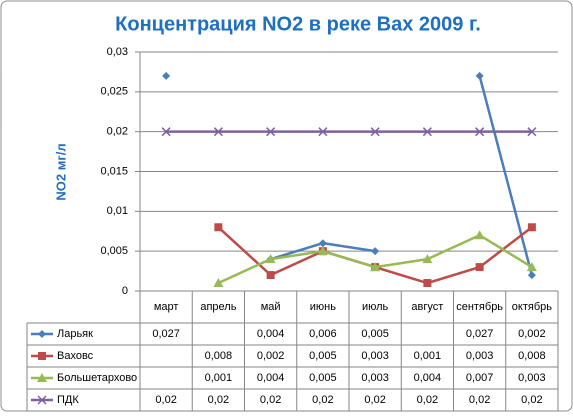 The height and width of the screenshot is (417, 573). What do you see at coordinates (60, 171) in the screenshot?
I see `y-axis-label: NO2 мг/л` at bounding box center [60, 171].